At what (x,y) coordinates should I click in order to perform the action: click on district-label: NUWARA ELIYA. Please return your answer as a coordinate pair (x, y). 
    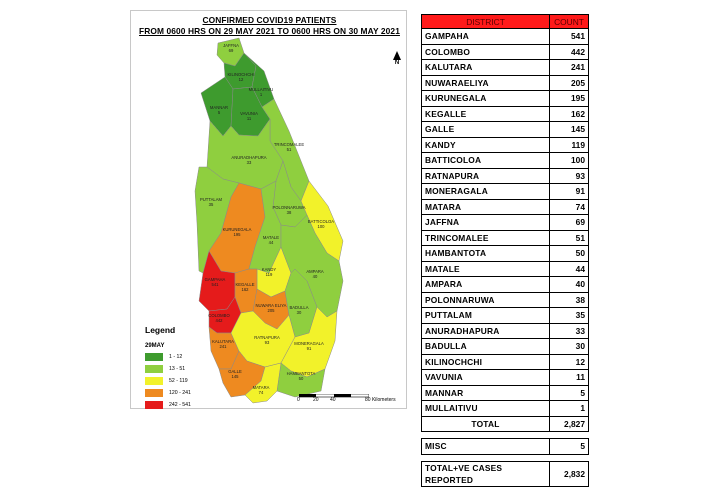
    Looking at the image, I should click on (271, 305).